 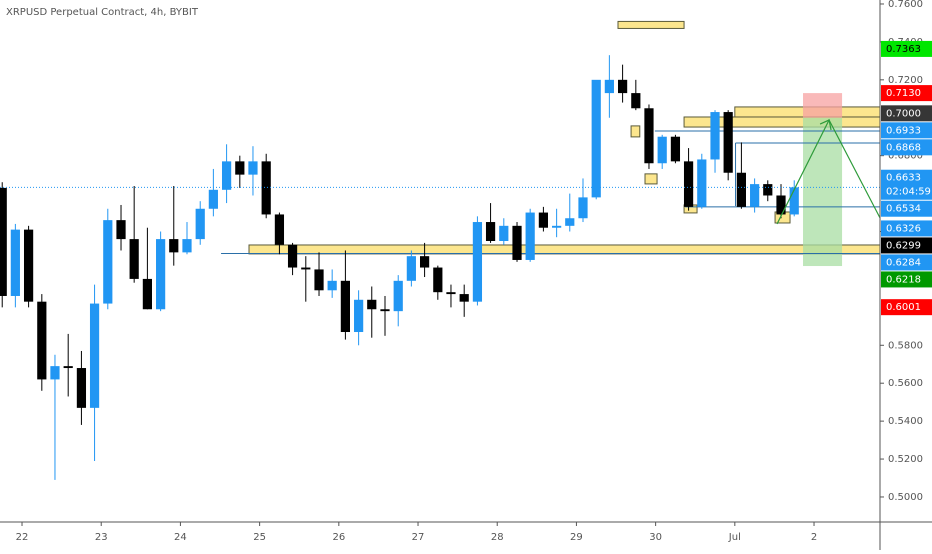 What do you see at coordinates (903, 178) in the screenshot?
I see `price-tag-label: 0.6633` at bounding box center [903, 178].